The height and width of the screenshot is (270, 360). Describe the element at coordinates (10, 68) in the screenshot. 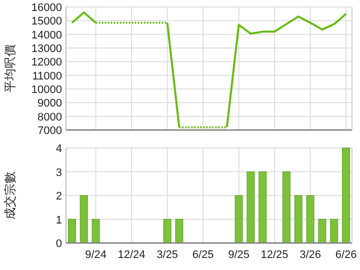

I see `y-axis-title: 平均呎價` at that location.